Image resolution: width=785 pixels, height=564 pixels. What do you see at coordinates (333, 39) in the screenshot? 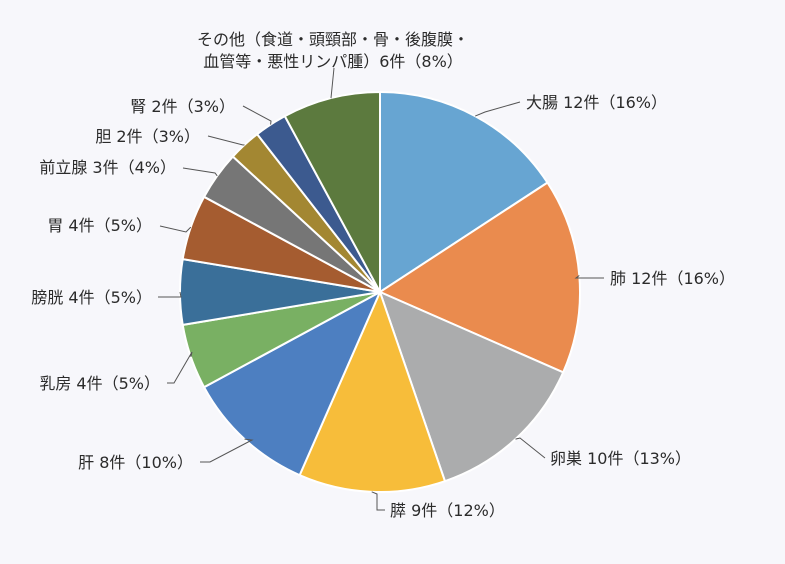
I see `slice-label-11-line-0: その他（食道・頭頸部・骨・後腹膜・` at bounding box center [333, 39].